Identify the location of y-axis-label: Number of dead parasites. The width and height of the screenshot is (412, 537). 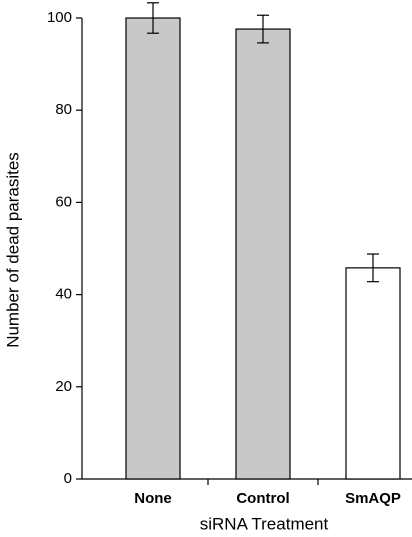
(12, 250).